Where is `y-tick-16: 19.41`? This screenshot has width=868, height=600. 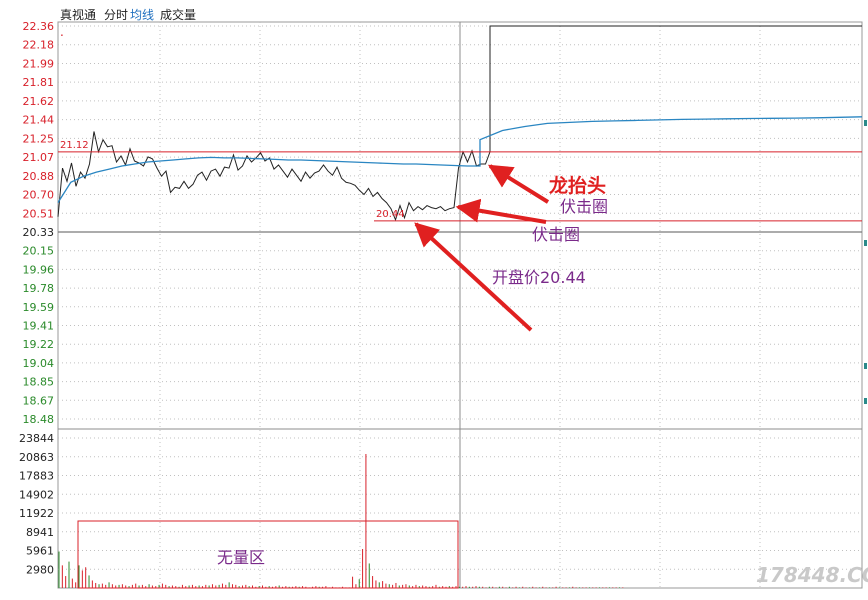
y-tick-16: 19.41 is located at coordinates (39, 326).